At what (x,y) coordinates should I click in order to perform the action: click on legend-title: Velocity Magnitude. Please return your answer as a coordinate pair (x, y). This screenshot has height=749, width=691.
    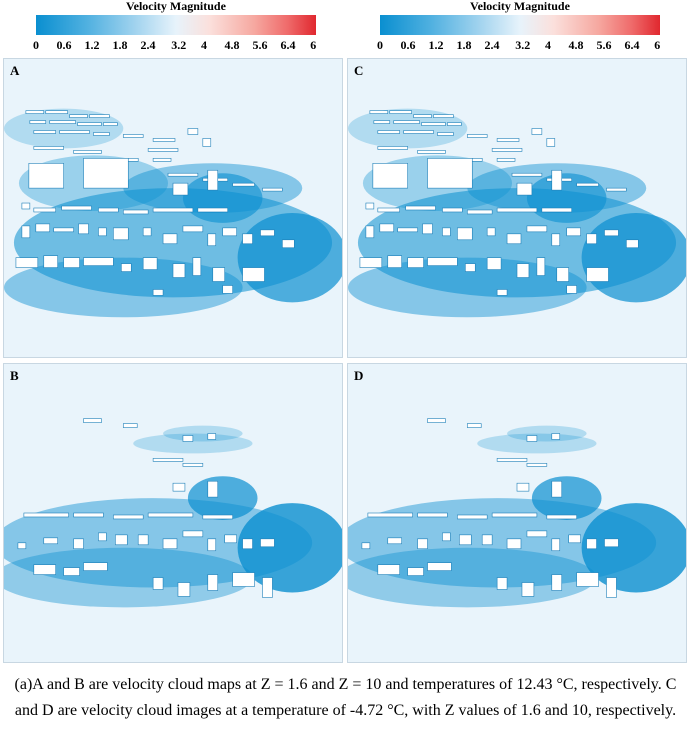
    Looking at the image, I should click on (176, 6).